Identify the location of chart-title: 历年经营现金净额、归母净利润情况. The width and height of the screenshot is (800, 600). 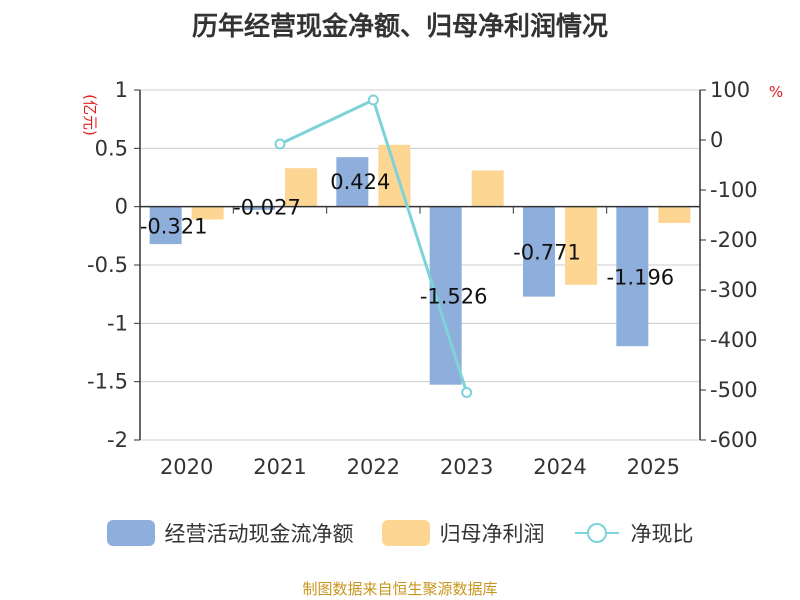
(399, 27).